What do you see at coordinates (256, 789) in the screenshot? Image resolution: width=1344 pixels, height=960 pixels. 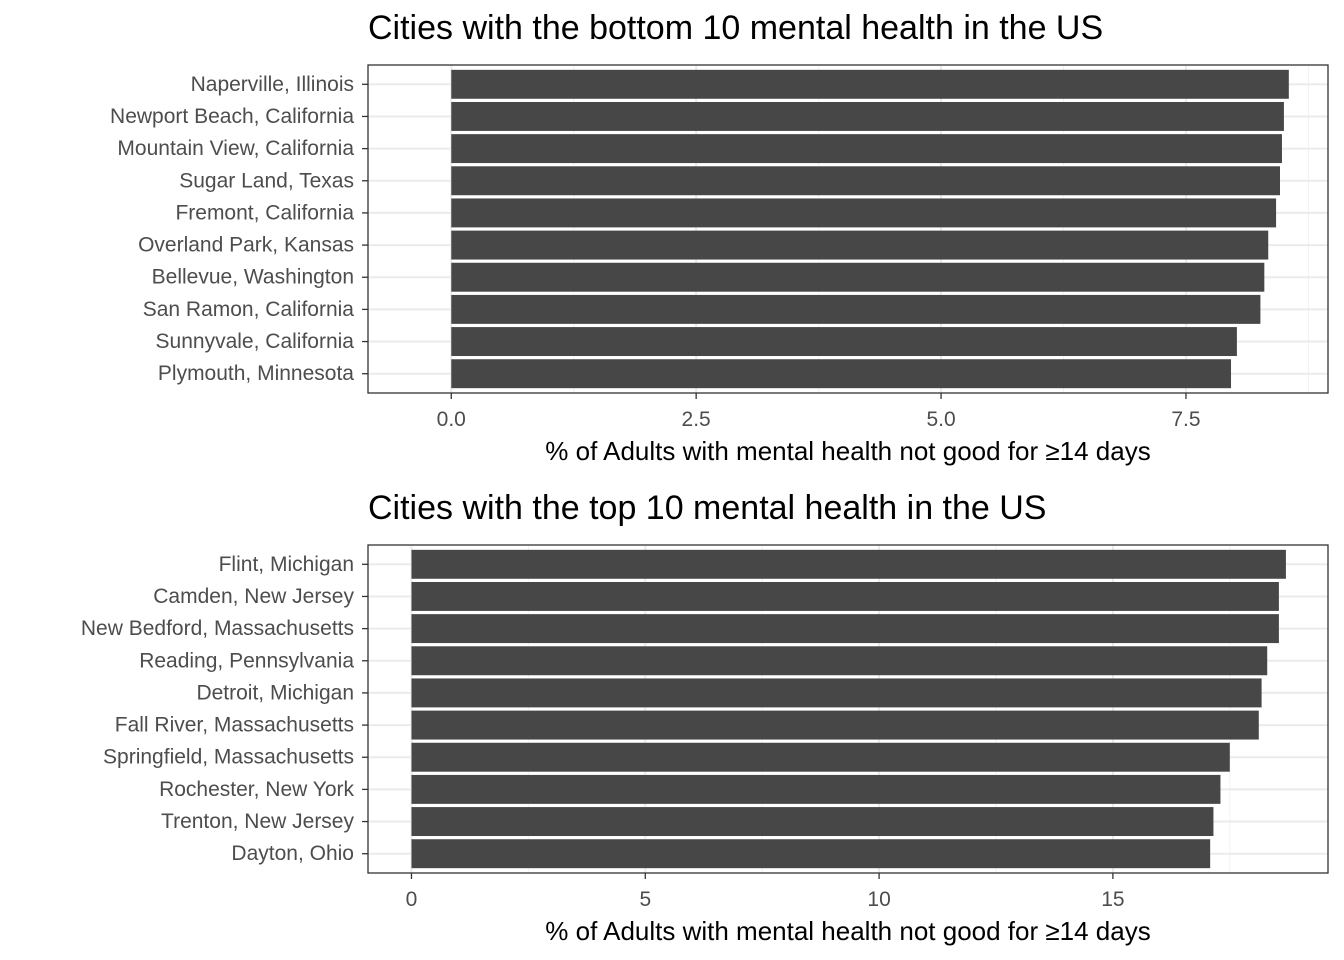 I see `y-tick-label: Rochester, New York` at bounding box center [256, 789].